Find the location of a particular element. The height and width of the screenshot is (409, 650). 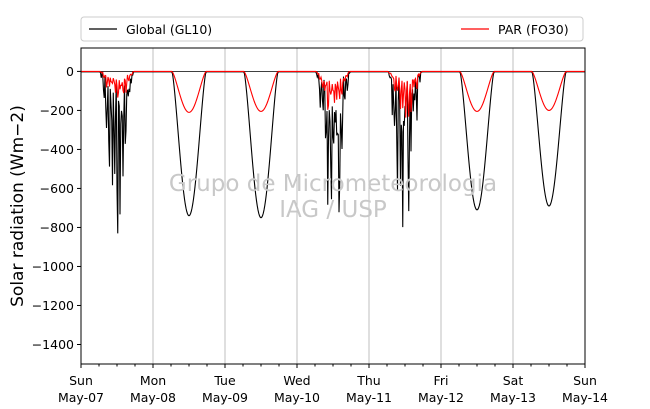

x-tick-label-date: May-09 is located at coordinates (225, 397).